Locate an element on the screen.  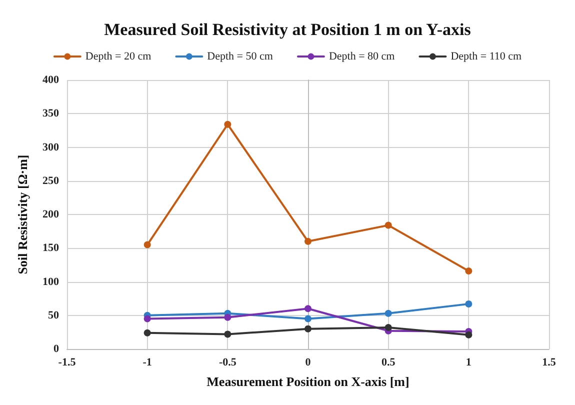
x-tick-label: -0.5 is located at coordinates (227, 362).